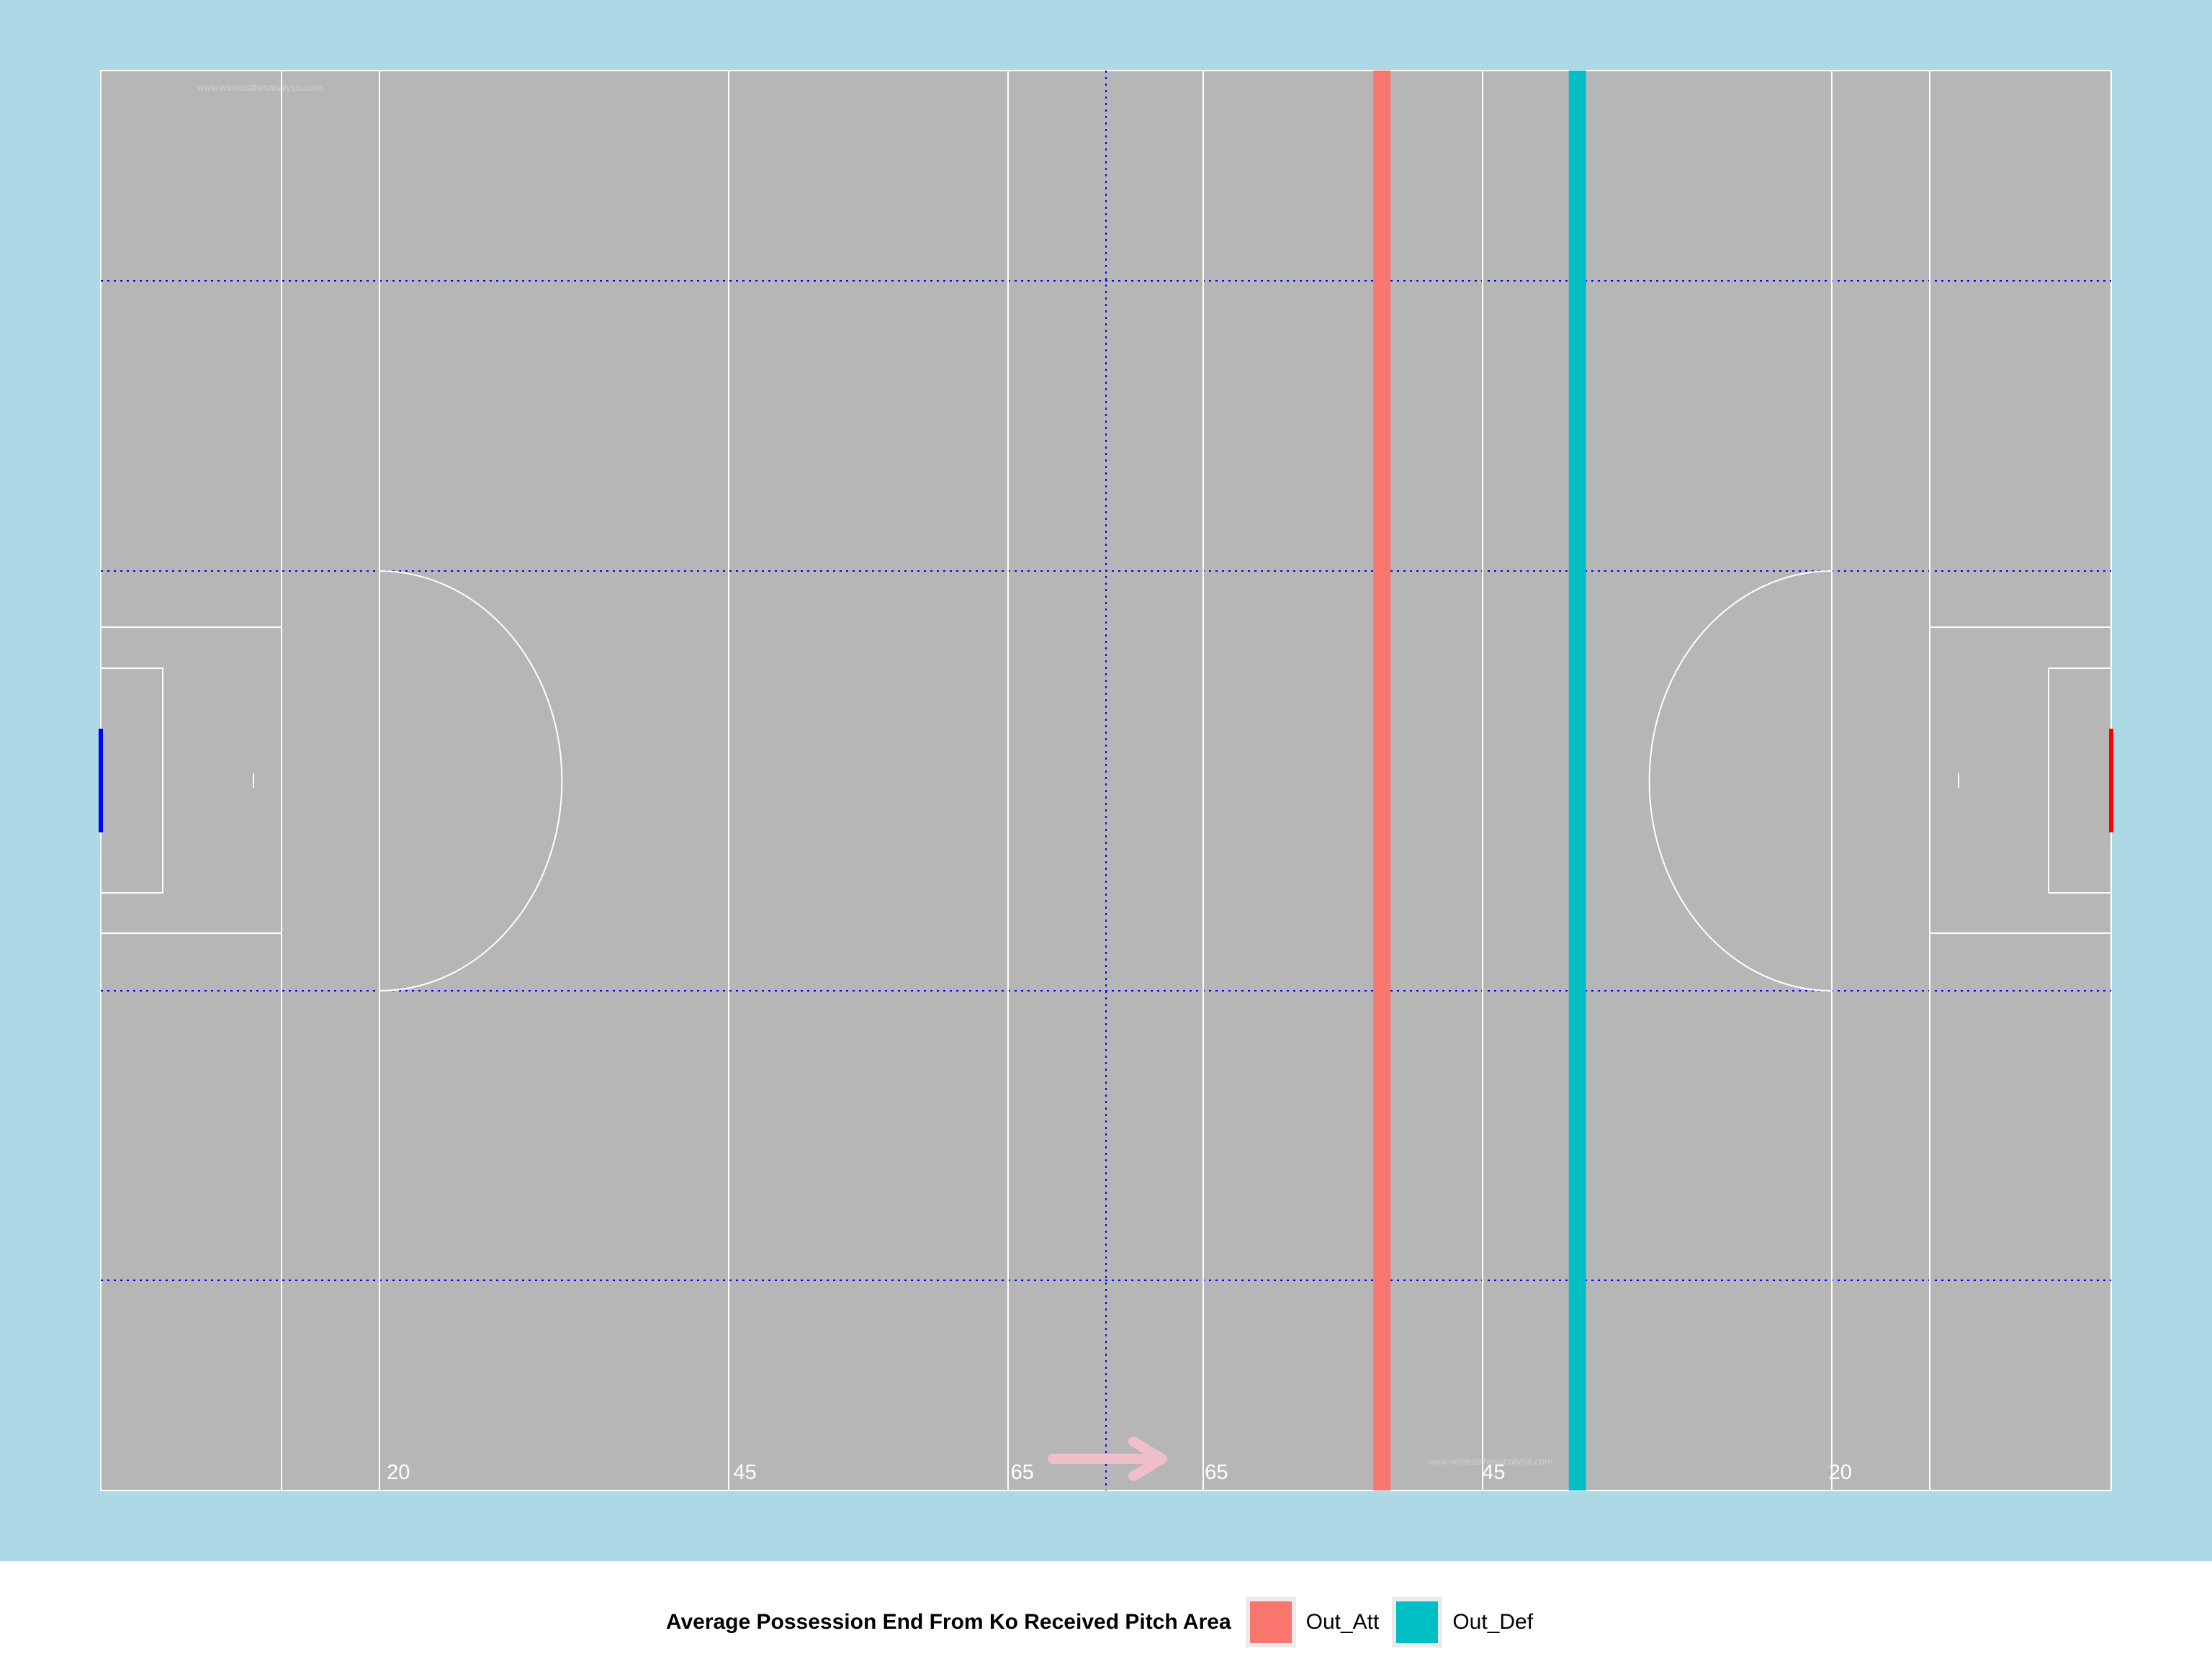 The width and height of the screenshot is (2212, 1659). What do you see at coordinates (1480, 781) in the screenshot?
I see `series-layer` at bounding box center [1480, 781].